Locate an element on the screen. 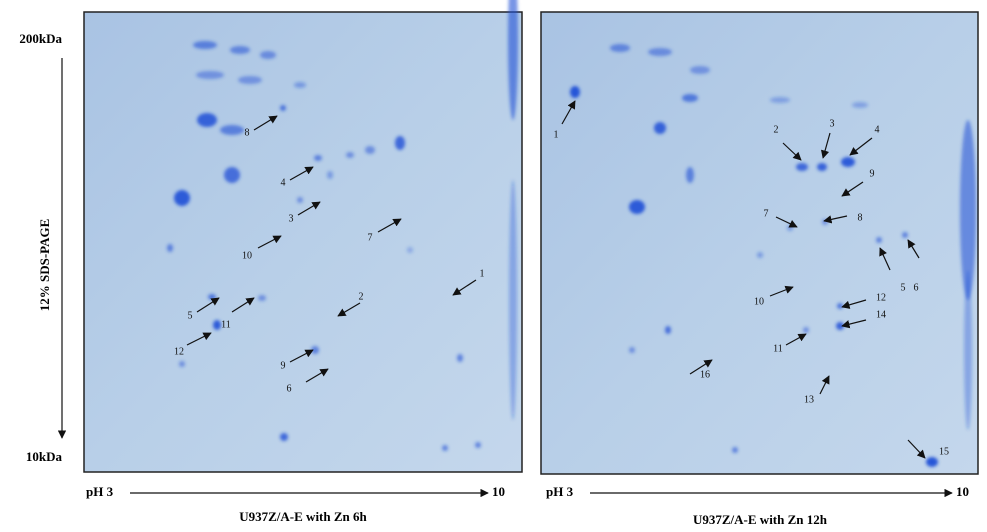  spot-label: 16 is located at coordinates (705, 374).